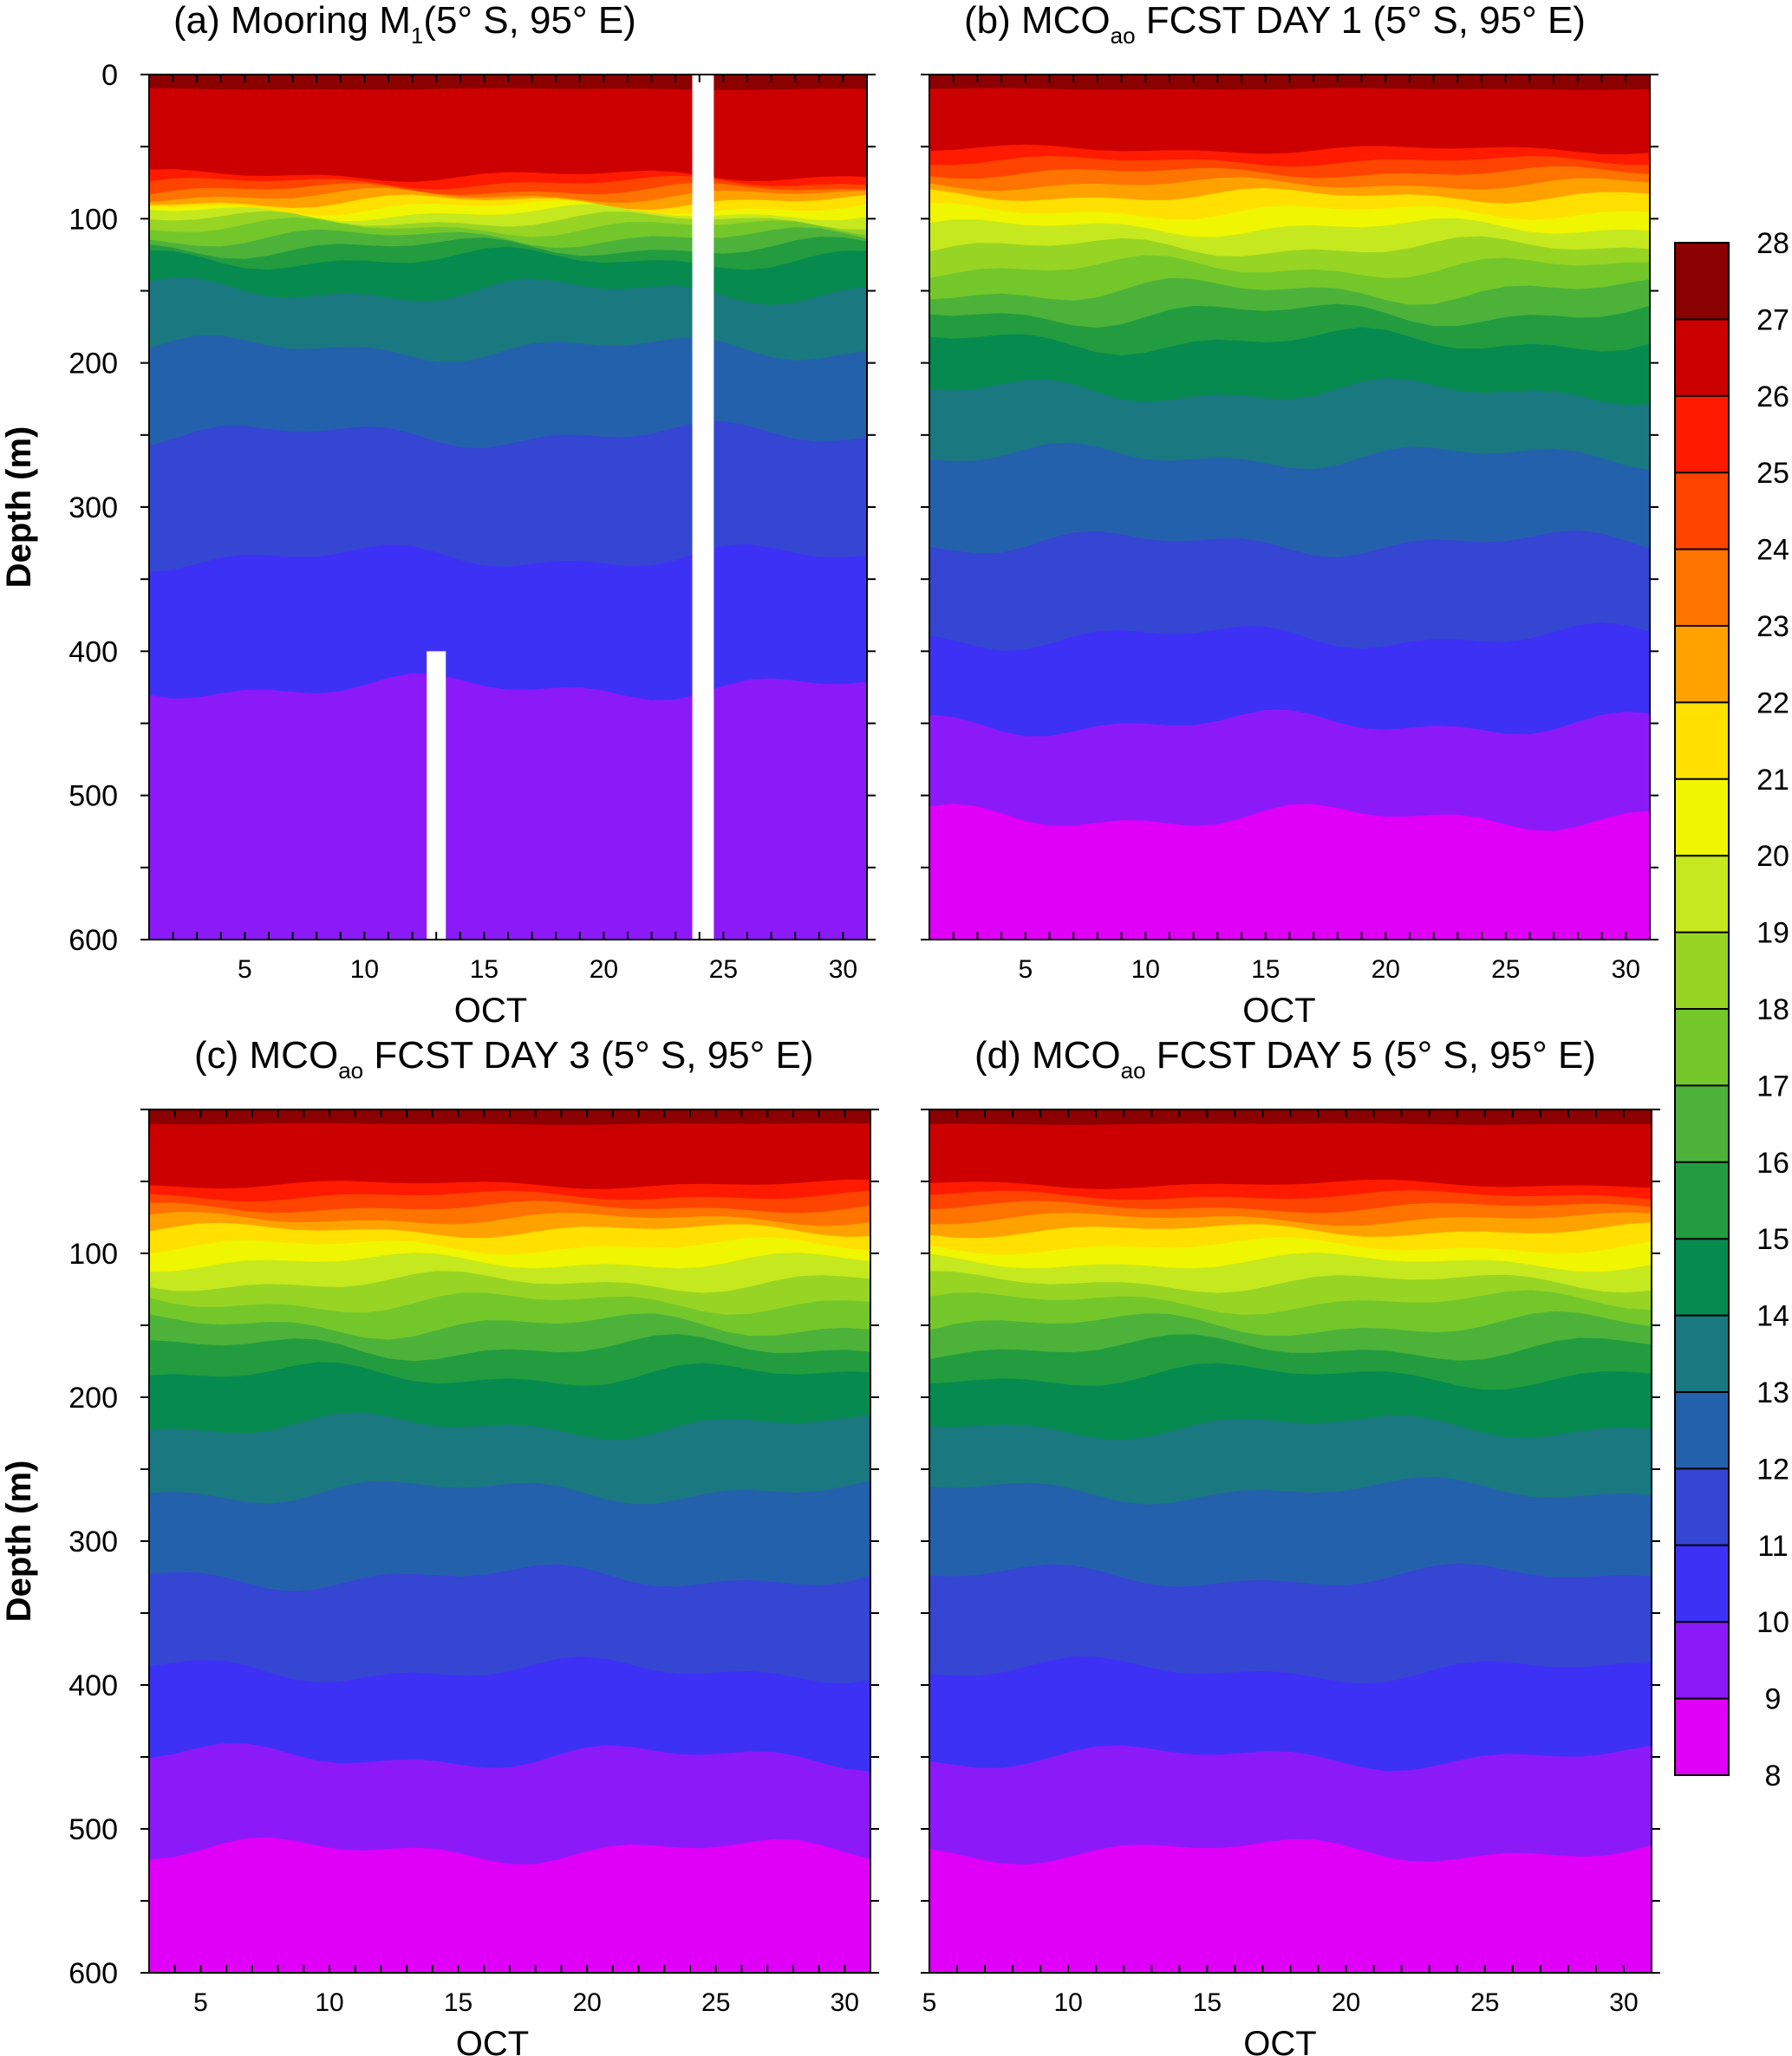 The width and height of the screenshot is (1792, 2056). I want to click on colorbar-label: 26, so click(1772, 397).